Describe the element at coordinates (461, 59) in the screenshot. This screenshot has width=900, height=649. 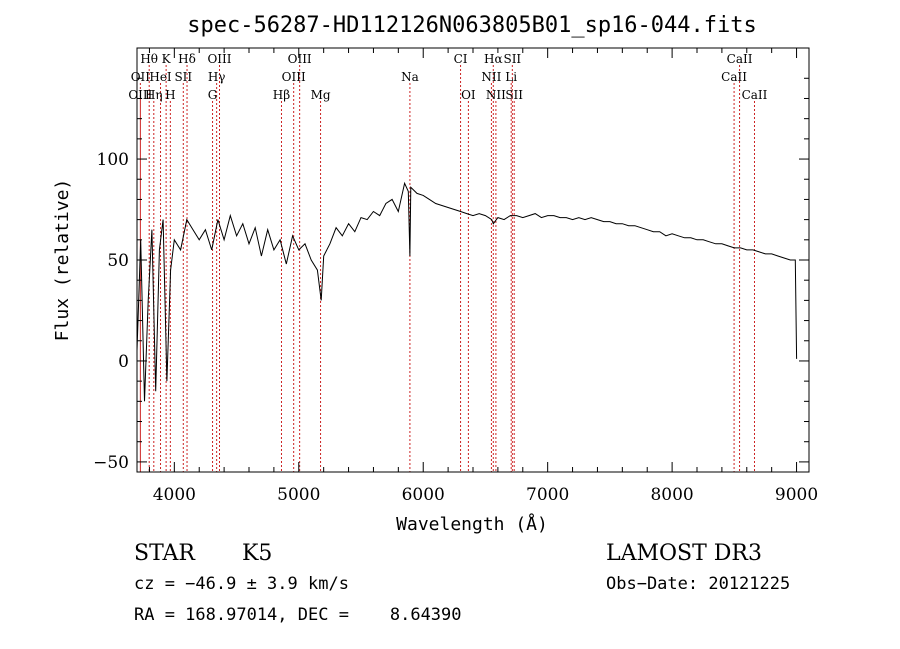
I see `line-label-5: CI` at that location.